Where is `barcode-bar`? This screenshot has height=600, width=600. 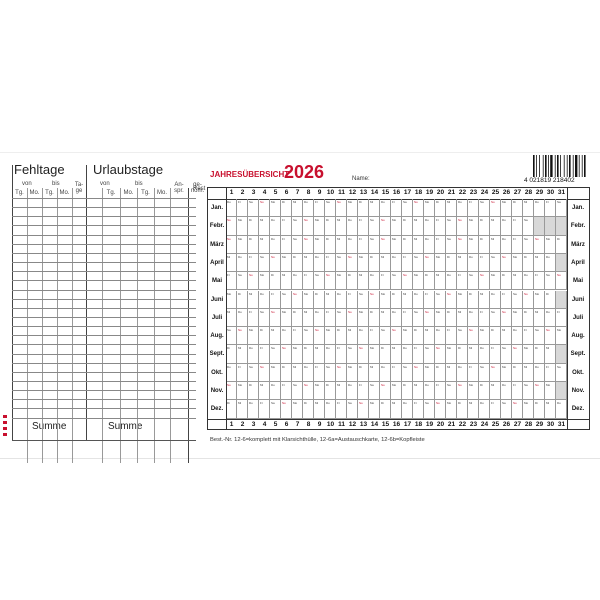
barcode-bar is located at coordinates (573, 166).